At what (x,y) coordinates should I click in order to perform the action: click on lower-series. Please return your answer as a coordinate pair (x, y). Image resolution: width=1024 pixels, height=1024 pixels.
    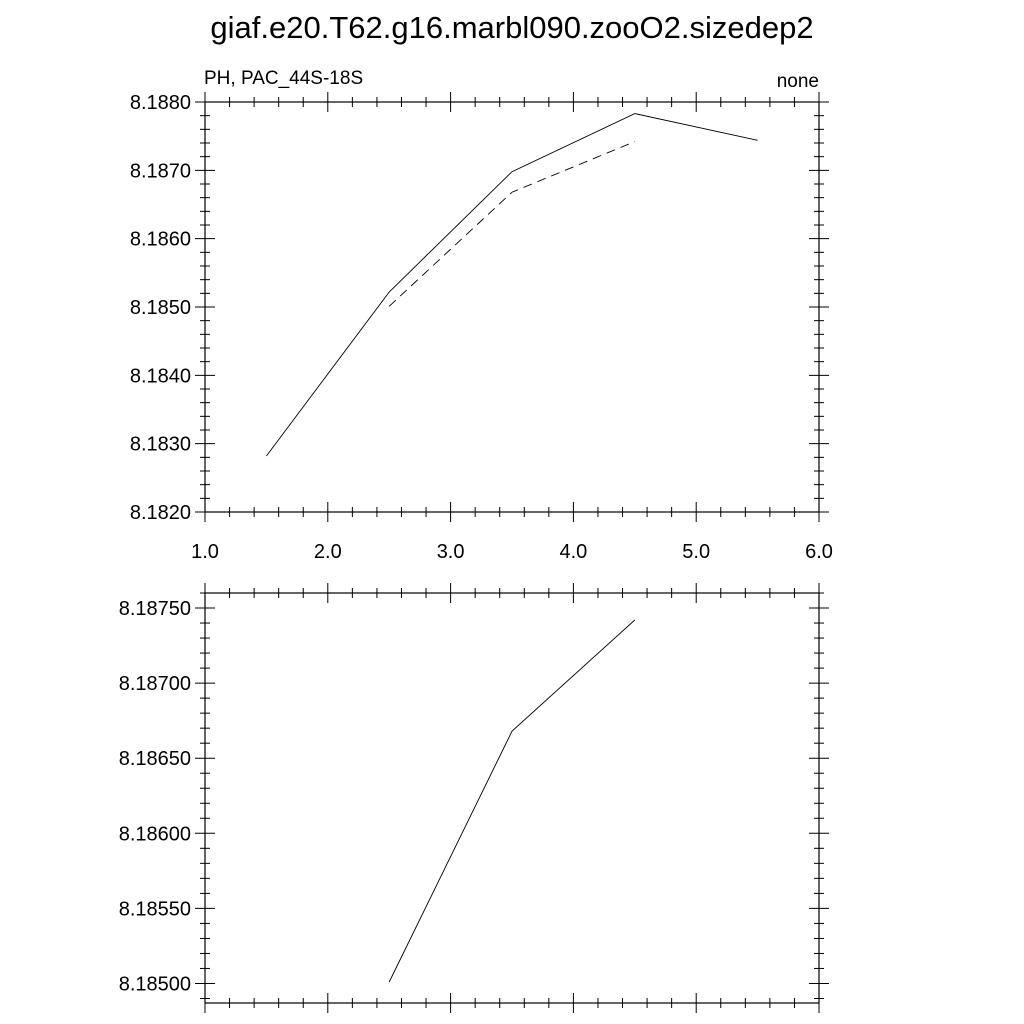
    Looking at the image, I should click on (512, 801).